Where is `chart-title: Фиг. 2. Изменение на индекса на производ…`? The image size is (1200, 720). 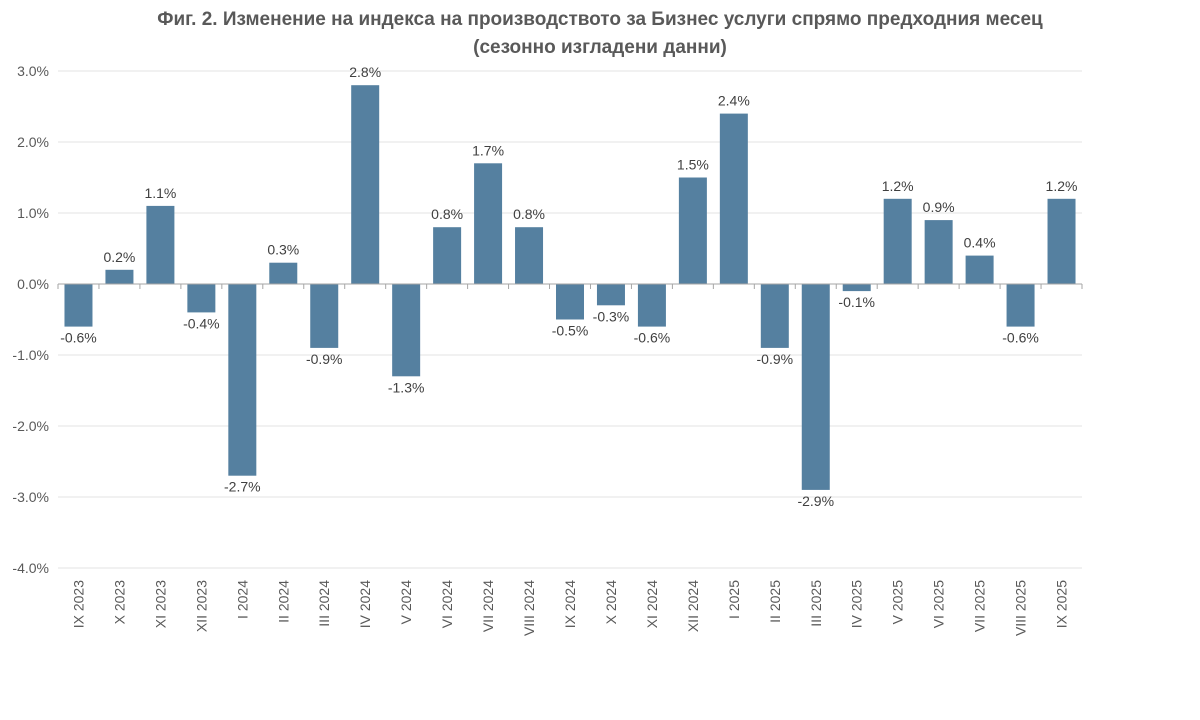 chart-title: Фиг. 2. Изменение на индекса на производ… is located at coordinates (600, 34).